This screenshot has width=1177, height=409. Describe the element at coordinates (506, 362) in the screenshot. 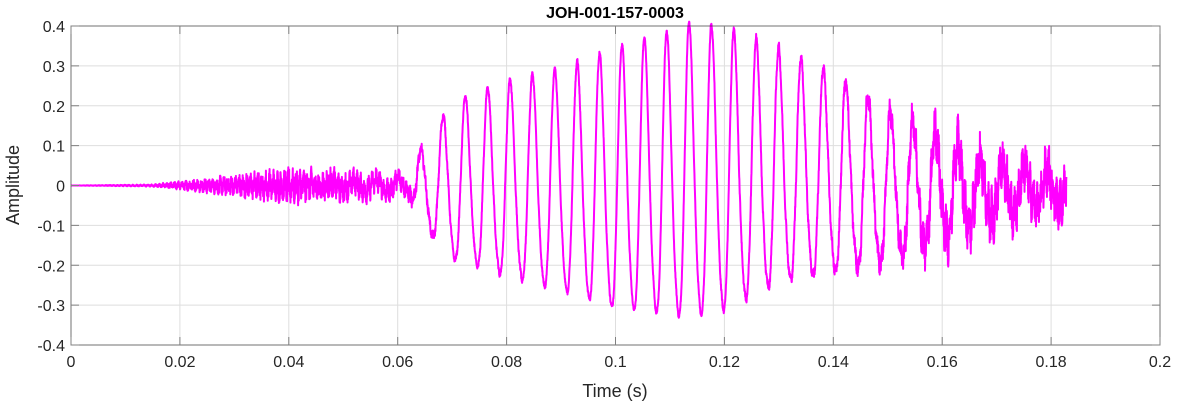

I see `x-tick-label: 0.08` at that location.